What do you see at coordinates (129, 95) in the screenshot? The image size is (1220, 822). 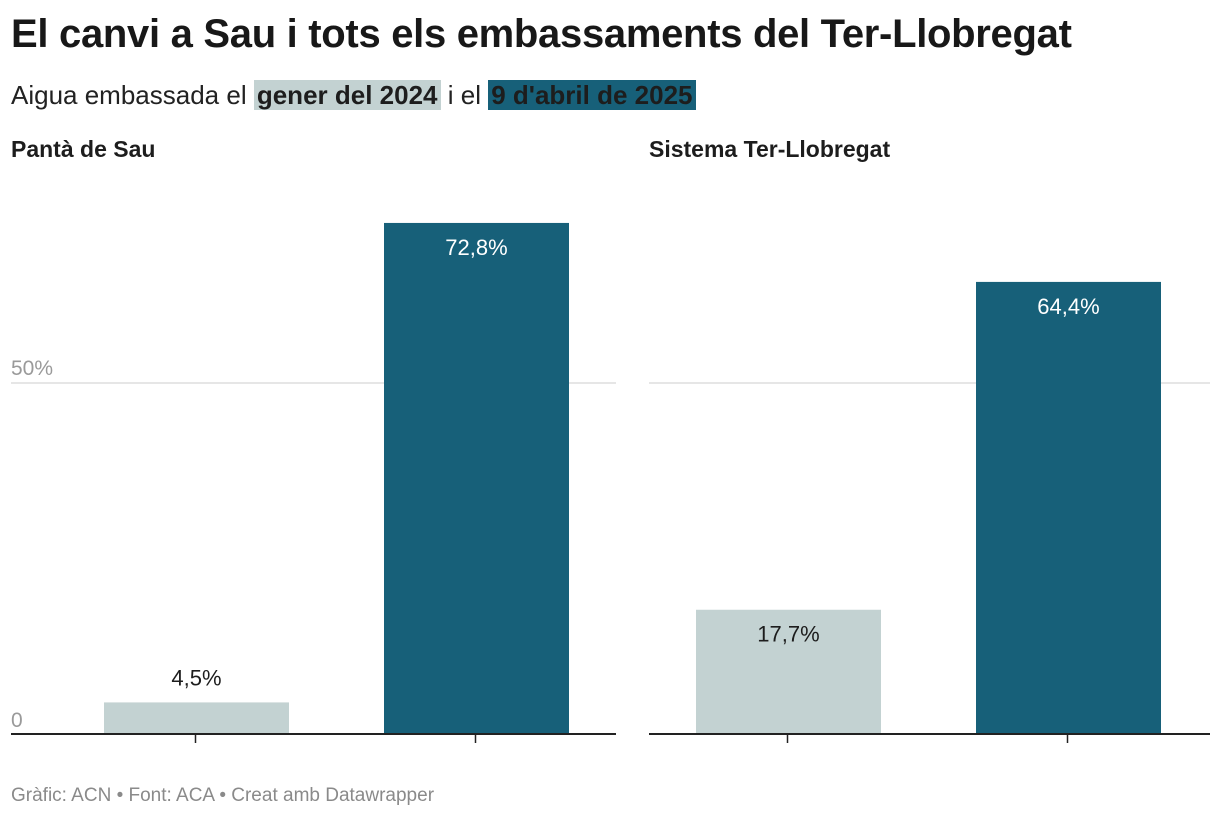 I see `subtitle-prefix: Aigua embassada el` at bounding box center [129, 95].